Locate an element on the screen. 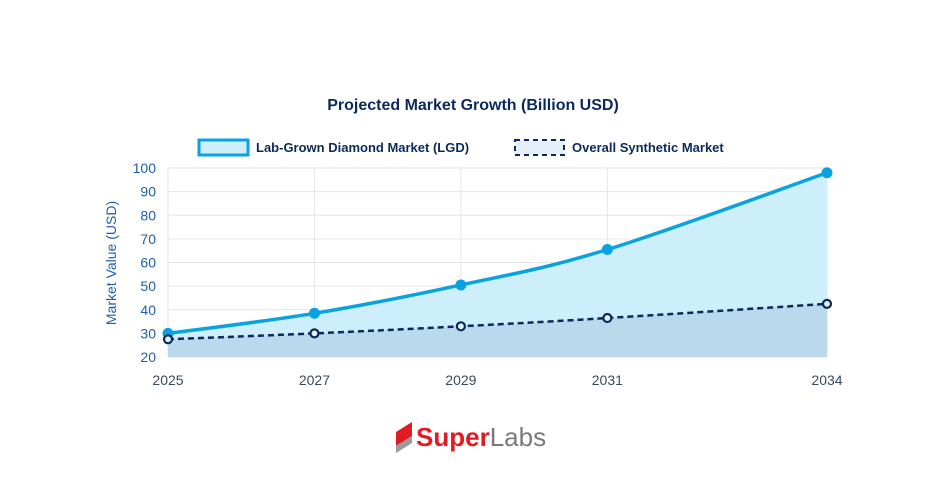 The width and height of the screenshot is (938, 493). x-tick-2025: 2025 is located at coordinates (167, 380).